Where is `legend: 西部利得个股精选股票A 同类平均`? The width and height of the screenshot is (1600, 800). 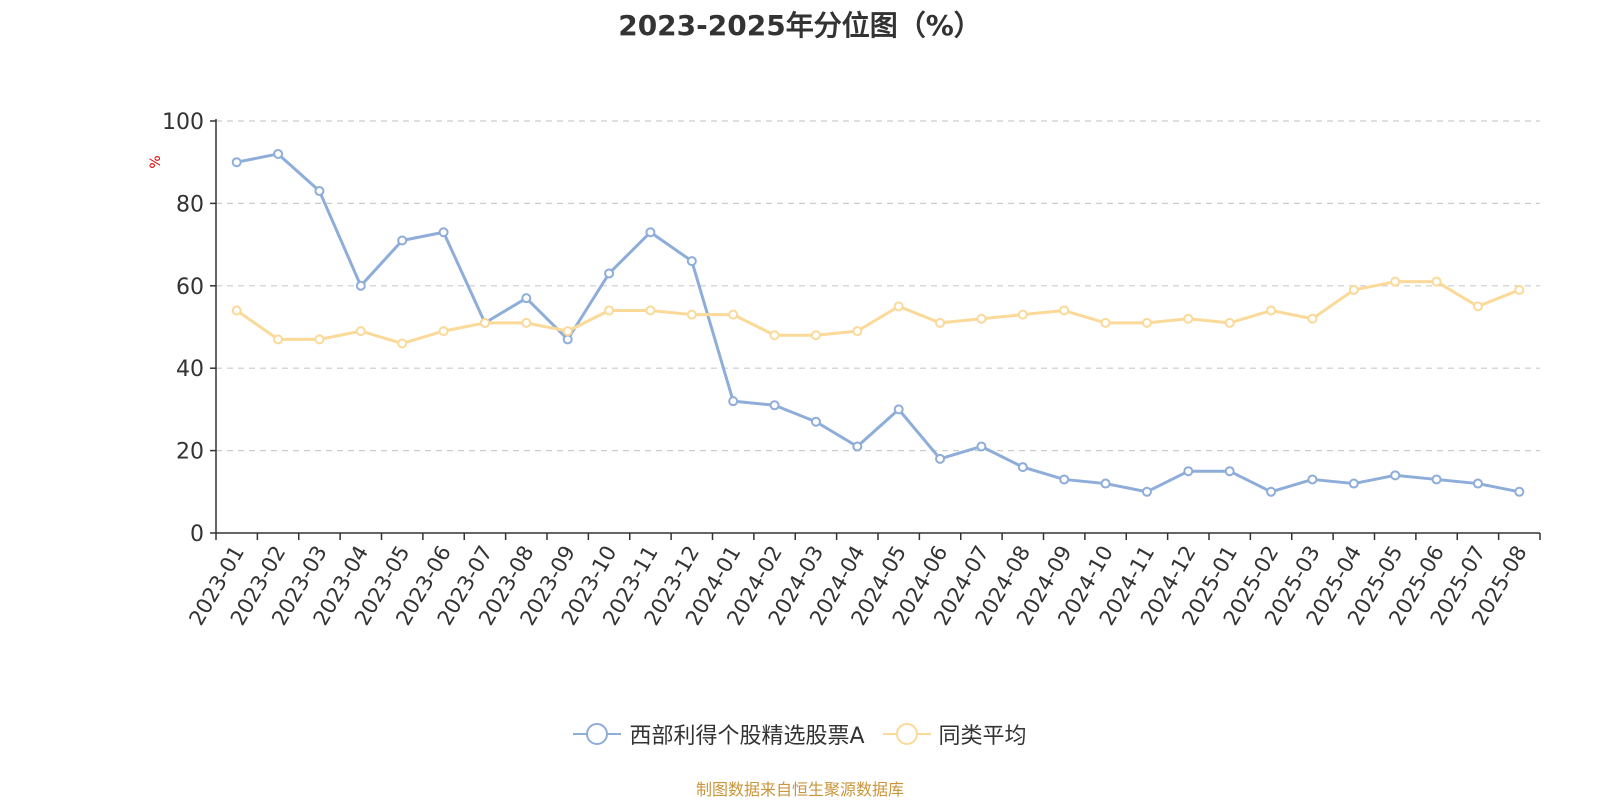
legend: 西部利得个股精选股票A 同类平均 is located at coordinates (800, 734).